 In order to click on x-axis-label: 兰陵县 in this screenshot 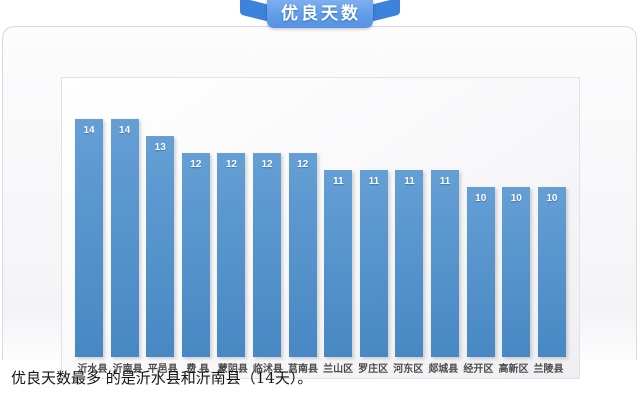, I will do `click(548, 369)`.